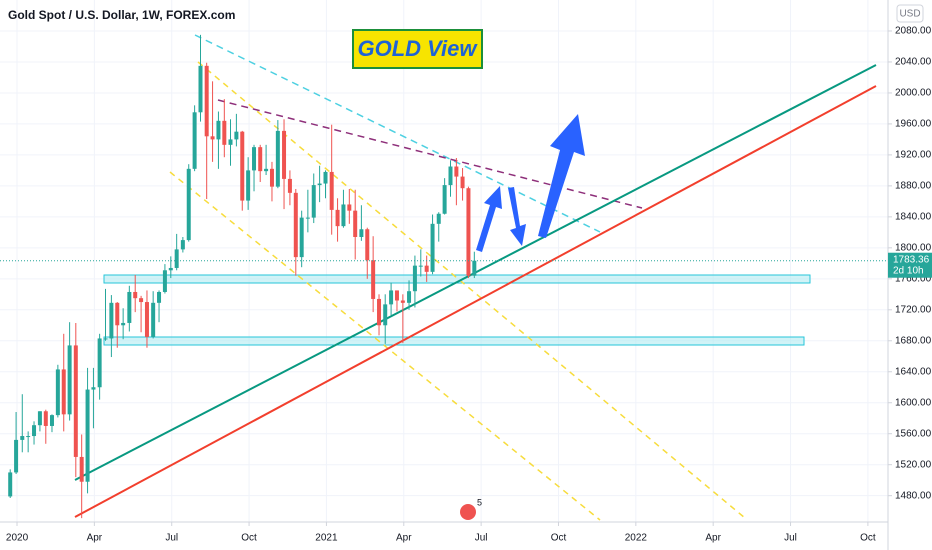 The width and height of the screenshot is (932, 550). What do you see at coordinates (913, 495) in the screenshot?
I see `y-tick-label: 1480.00` at bounding box center [913, 495].